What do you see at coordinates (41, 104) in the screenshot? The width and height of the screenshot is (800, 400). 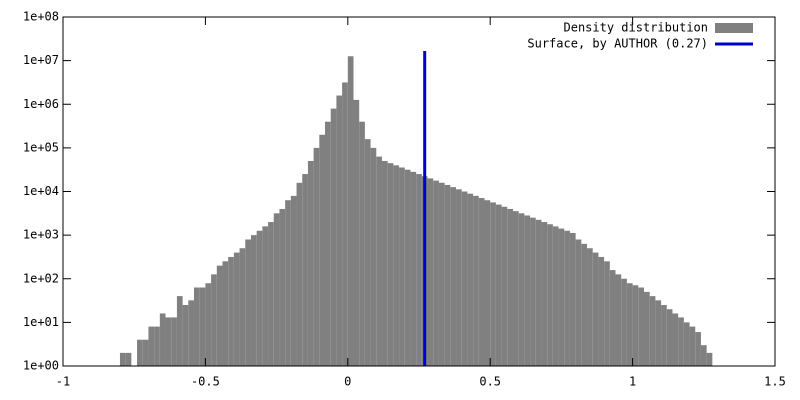 I see `y-tick-label: 1e+06` at bounding box center [41, 104].